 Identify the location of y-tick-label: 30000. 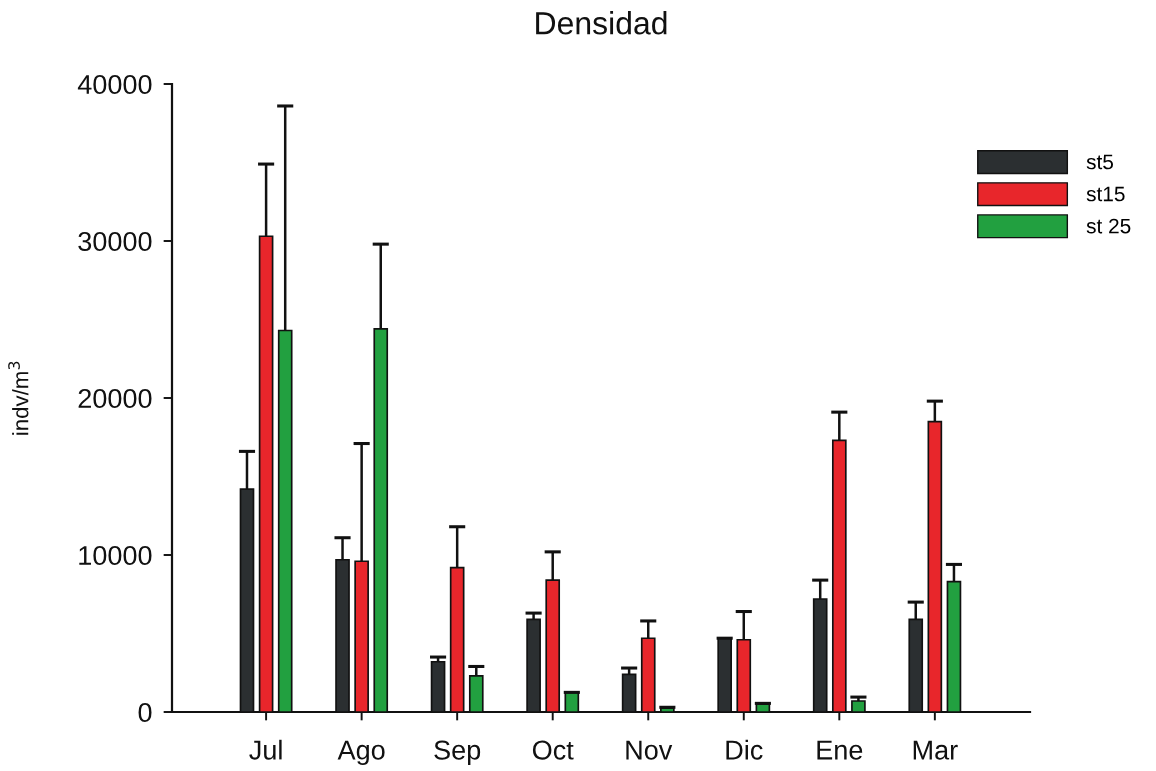
(115, 241).